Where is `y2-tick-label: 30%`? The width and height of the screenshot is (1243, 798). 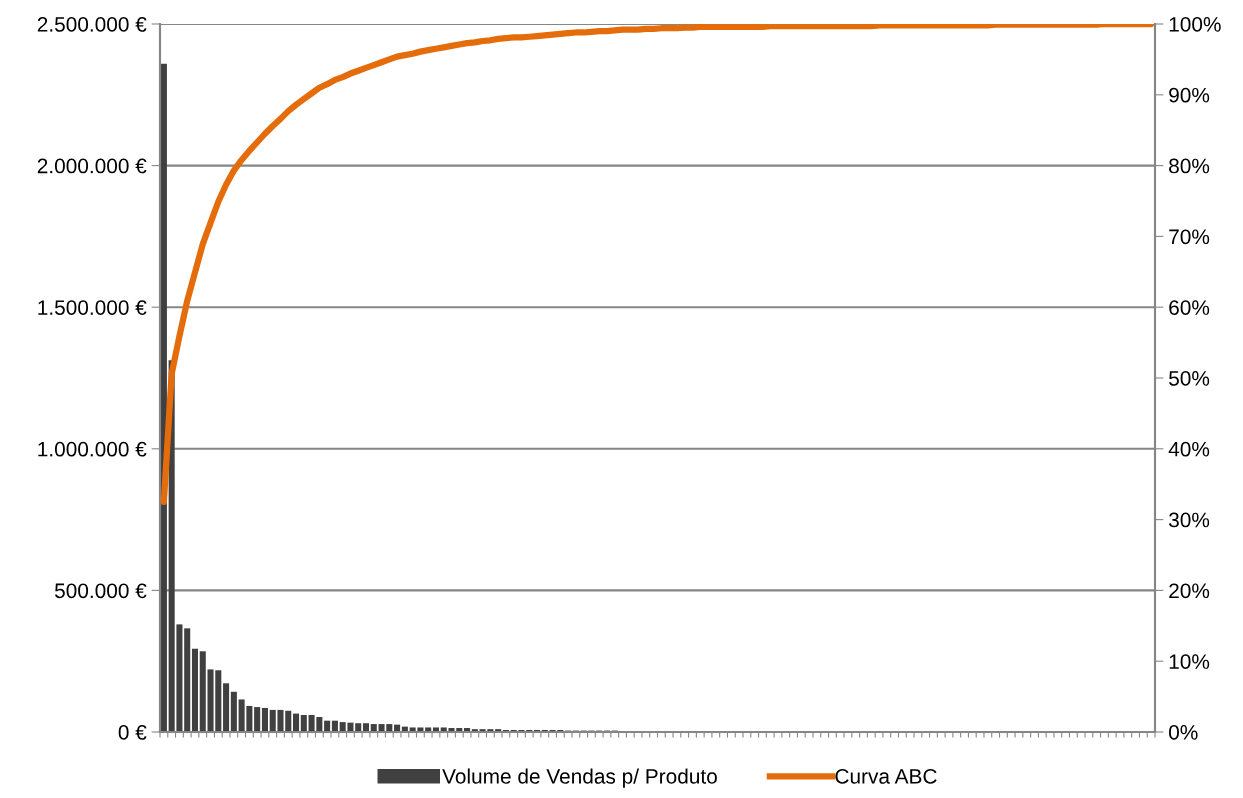 y2-tick-label: 30% is located at coordinates (1189, 520).